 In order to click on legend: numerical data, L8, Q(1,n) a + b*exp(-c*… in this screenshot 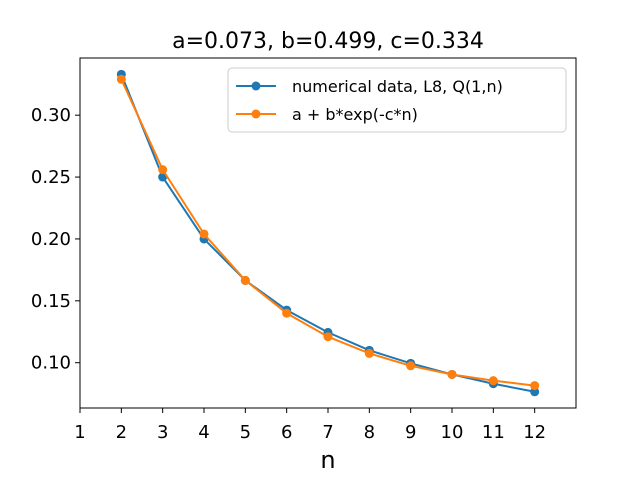, I will do `click(397, 100)`.